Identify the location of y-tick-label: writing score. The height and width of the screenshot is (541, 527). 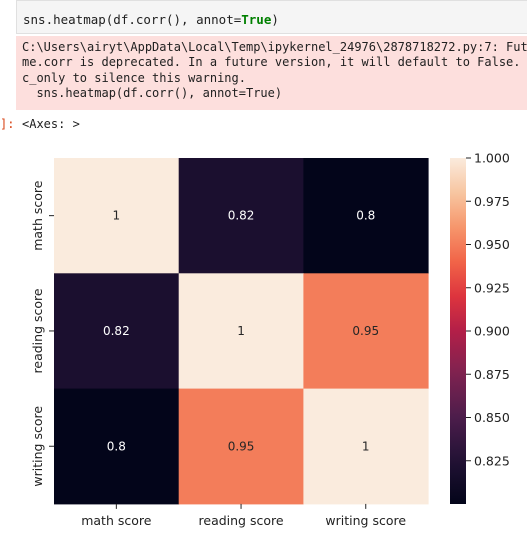
(37, 446).